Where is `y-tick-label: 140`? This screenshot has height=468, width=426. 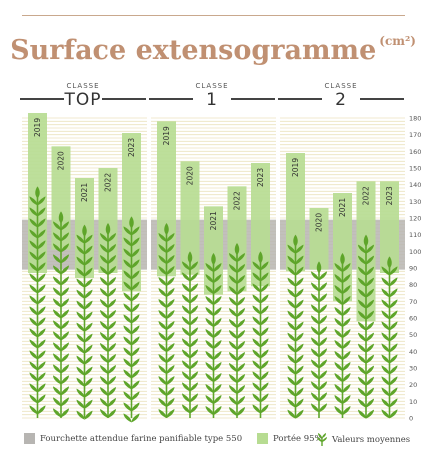 y-tick-label: 140 is located at coordinates (415, 185).